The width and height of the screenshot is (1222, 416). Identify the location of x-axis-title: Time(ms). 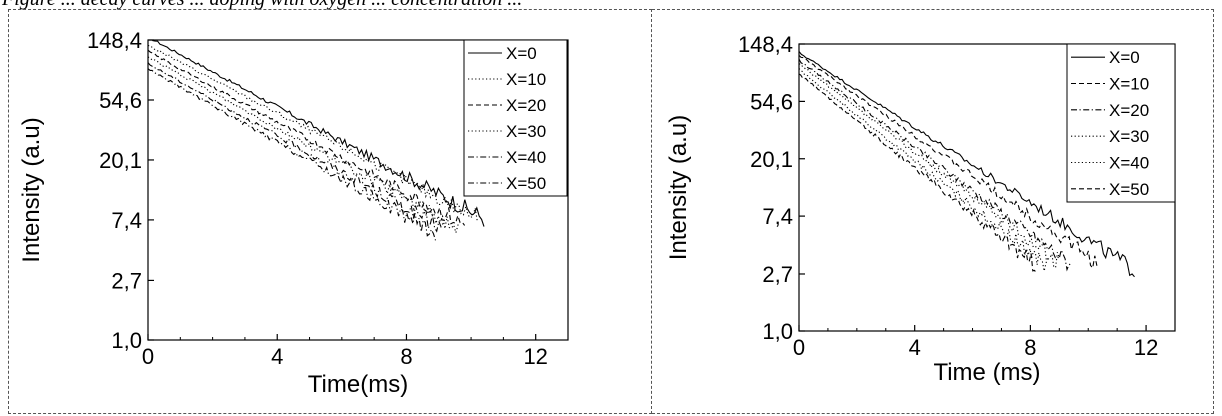
(358, 384).